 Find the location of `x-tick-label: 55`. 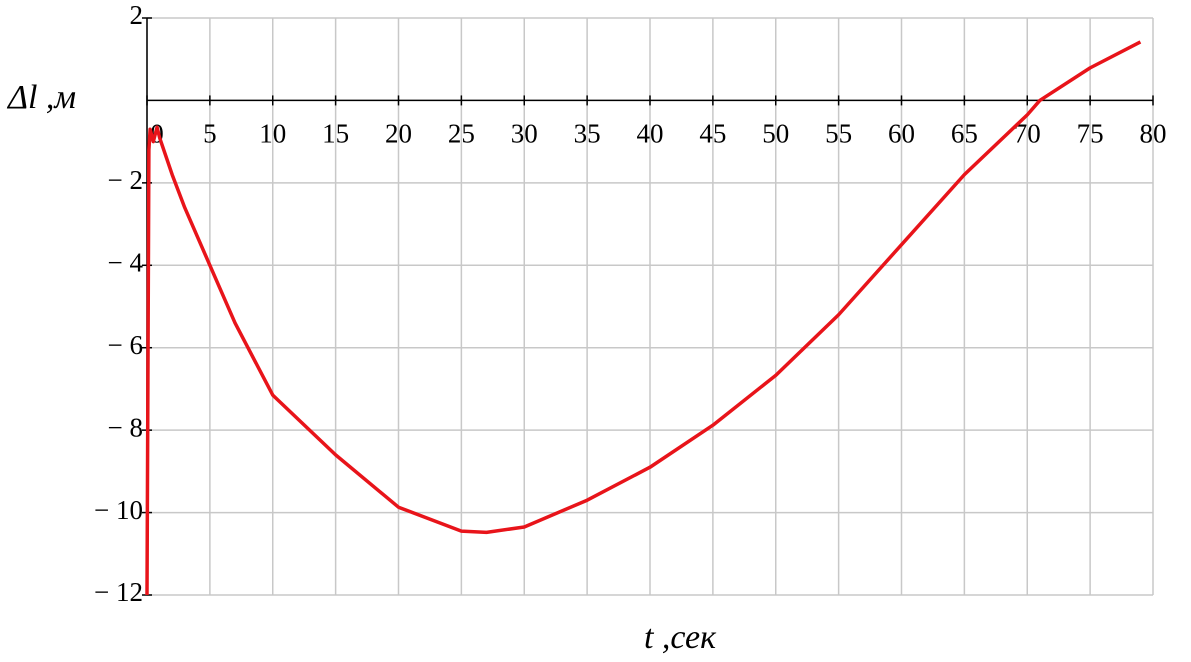

x-tick-label: 55 is located at coordinates (838, 134).